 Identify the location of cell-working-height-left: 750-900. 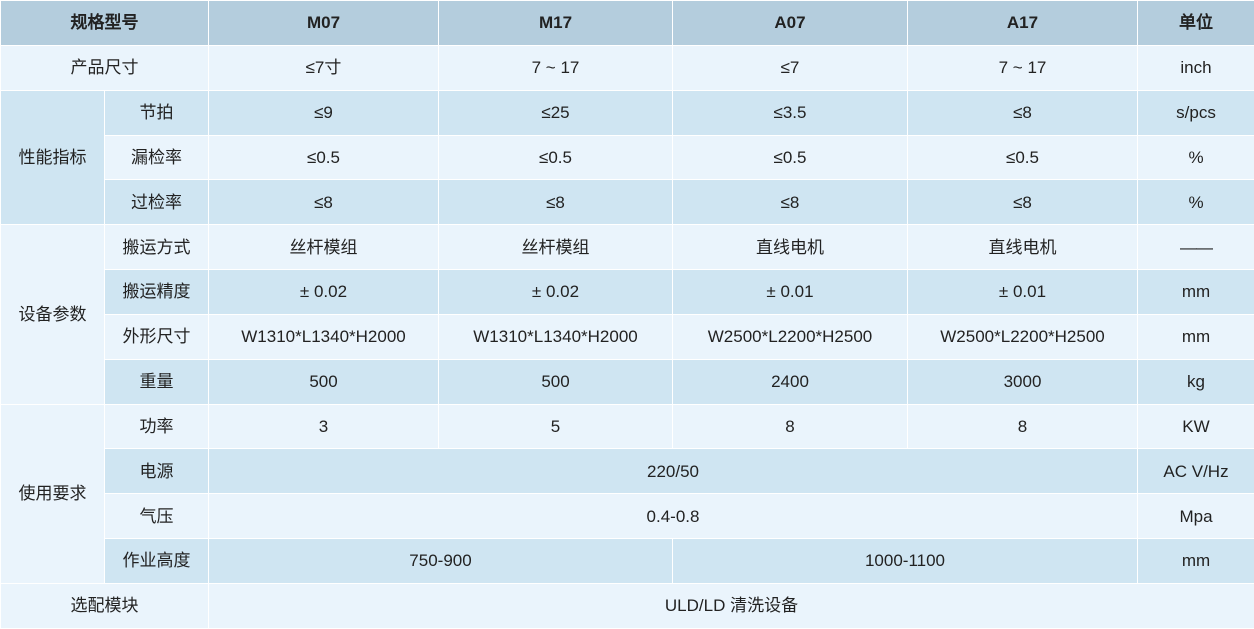
(440, 561).